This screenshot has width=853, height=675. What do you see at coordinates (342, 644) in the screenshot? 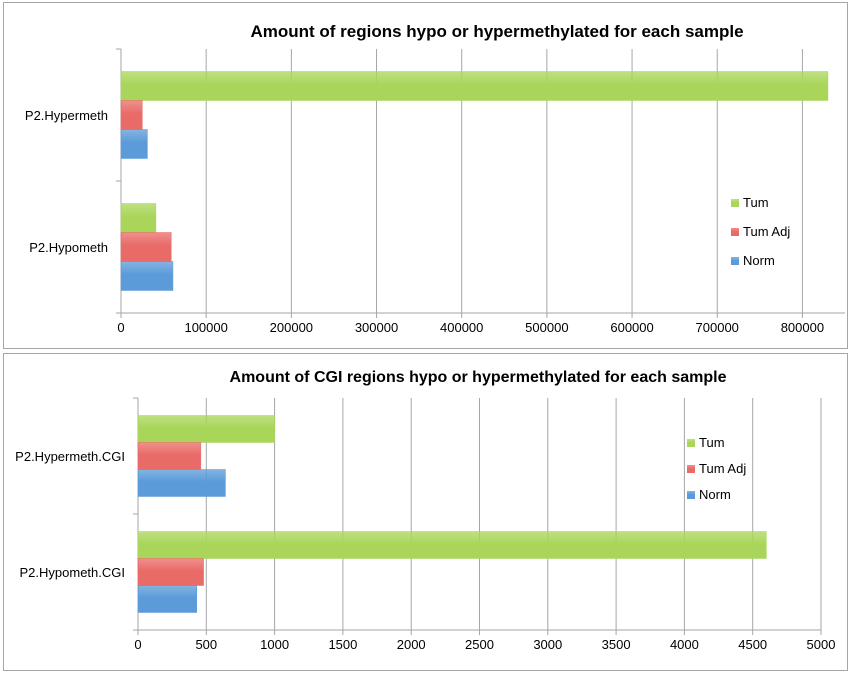
I see `x-tick-label: 1500` at bounding box center [342, 644].